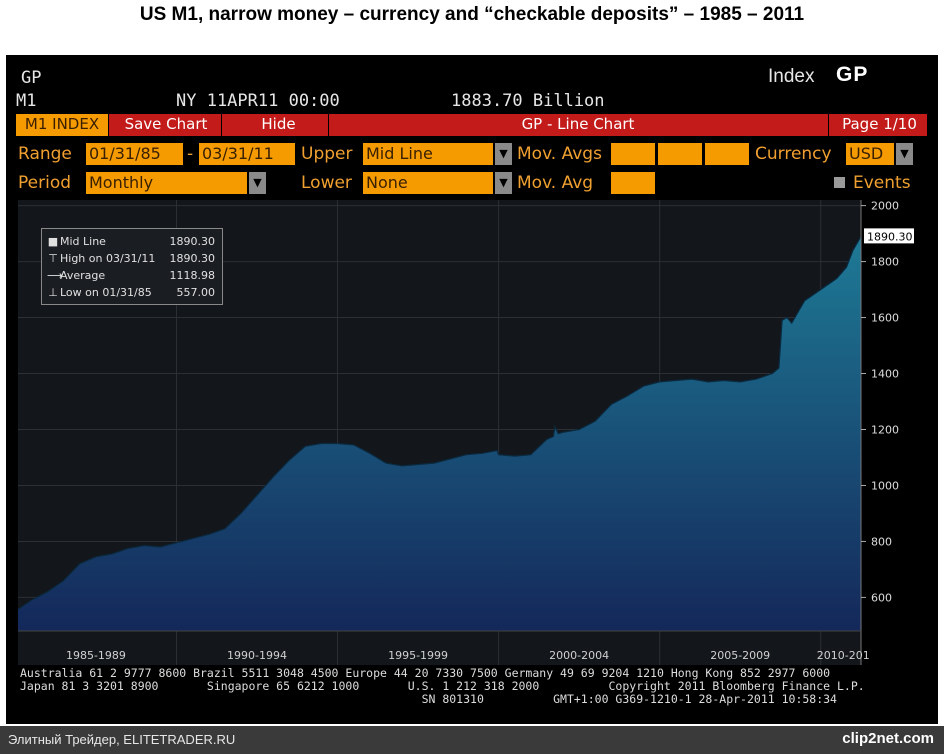 This screenshot has width=944, height=754. I want to click on average-marker-icon: ⟶, so click(55, 275).